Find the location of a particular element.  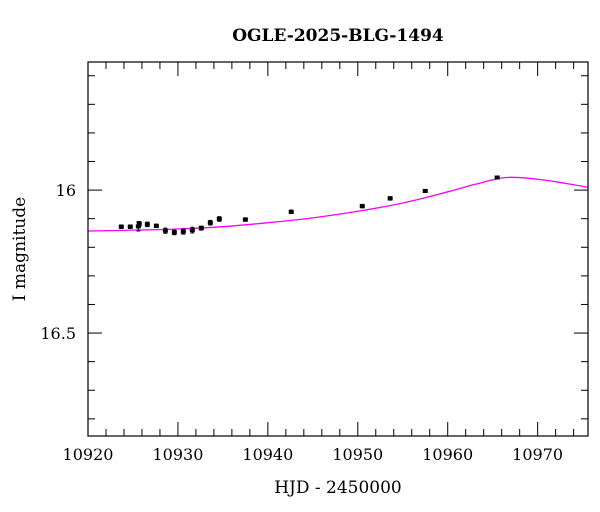

y-tick-label: 16 is located at coordinates (66, 190).